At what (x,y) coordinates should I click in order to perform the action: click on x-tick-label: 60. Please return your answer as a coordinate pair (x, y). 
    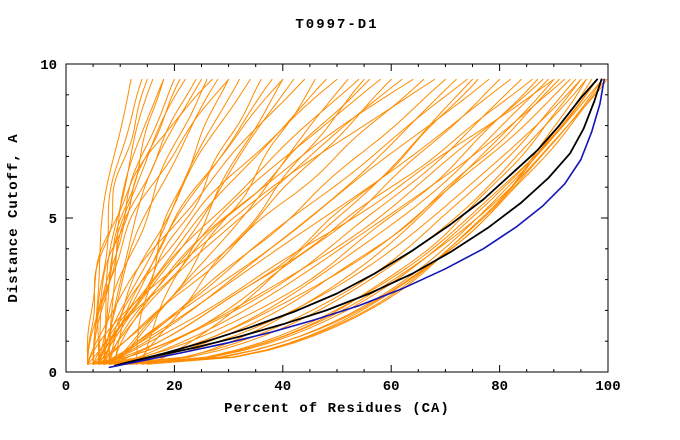
    Looking at the image, I should click on (391, 387).